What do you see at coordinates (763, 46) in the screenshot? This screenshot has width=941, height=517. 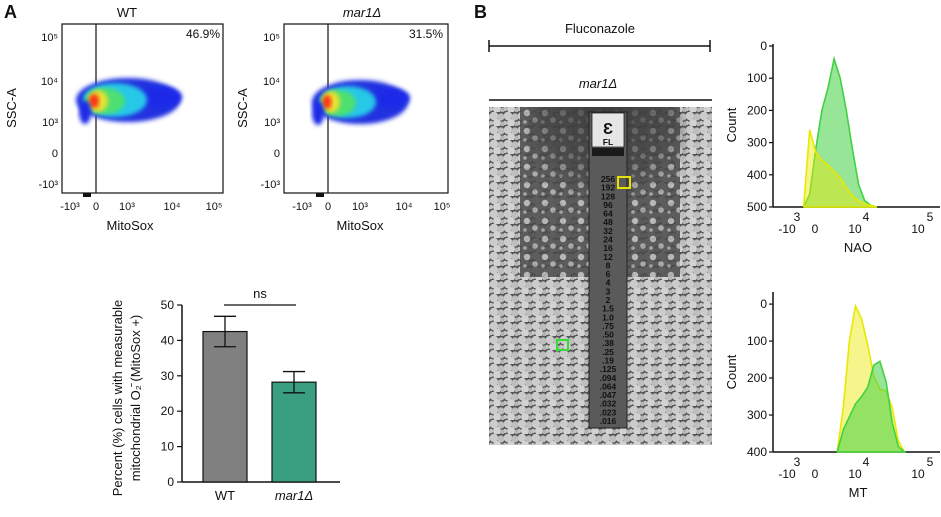 I see `hist-ytick-label: 0` at bounding box center [763, 46].